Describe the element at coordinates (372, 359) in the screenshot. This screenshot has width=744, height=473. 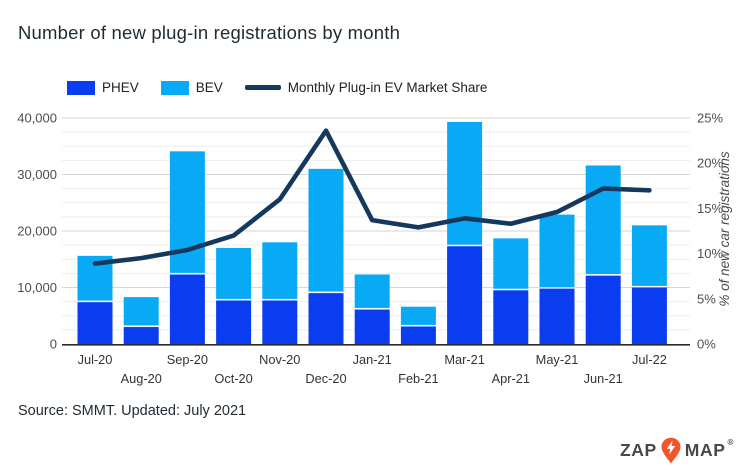
I see `x-axis-label-Jan-21: Jan-21` at that location.